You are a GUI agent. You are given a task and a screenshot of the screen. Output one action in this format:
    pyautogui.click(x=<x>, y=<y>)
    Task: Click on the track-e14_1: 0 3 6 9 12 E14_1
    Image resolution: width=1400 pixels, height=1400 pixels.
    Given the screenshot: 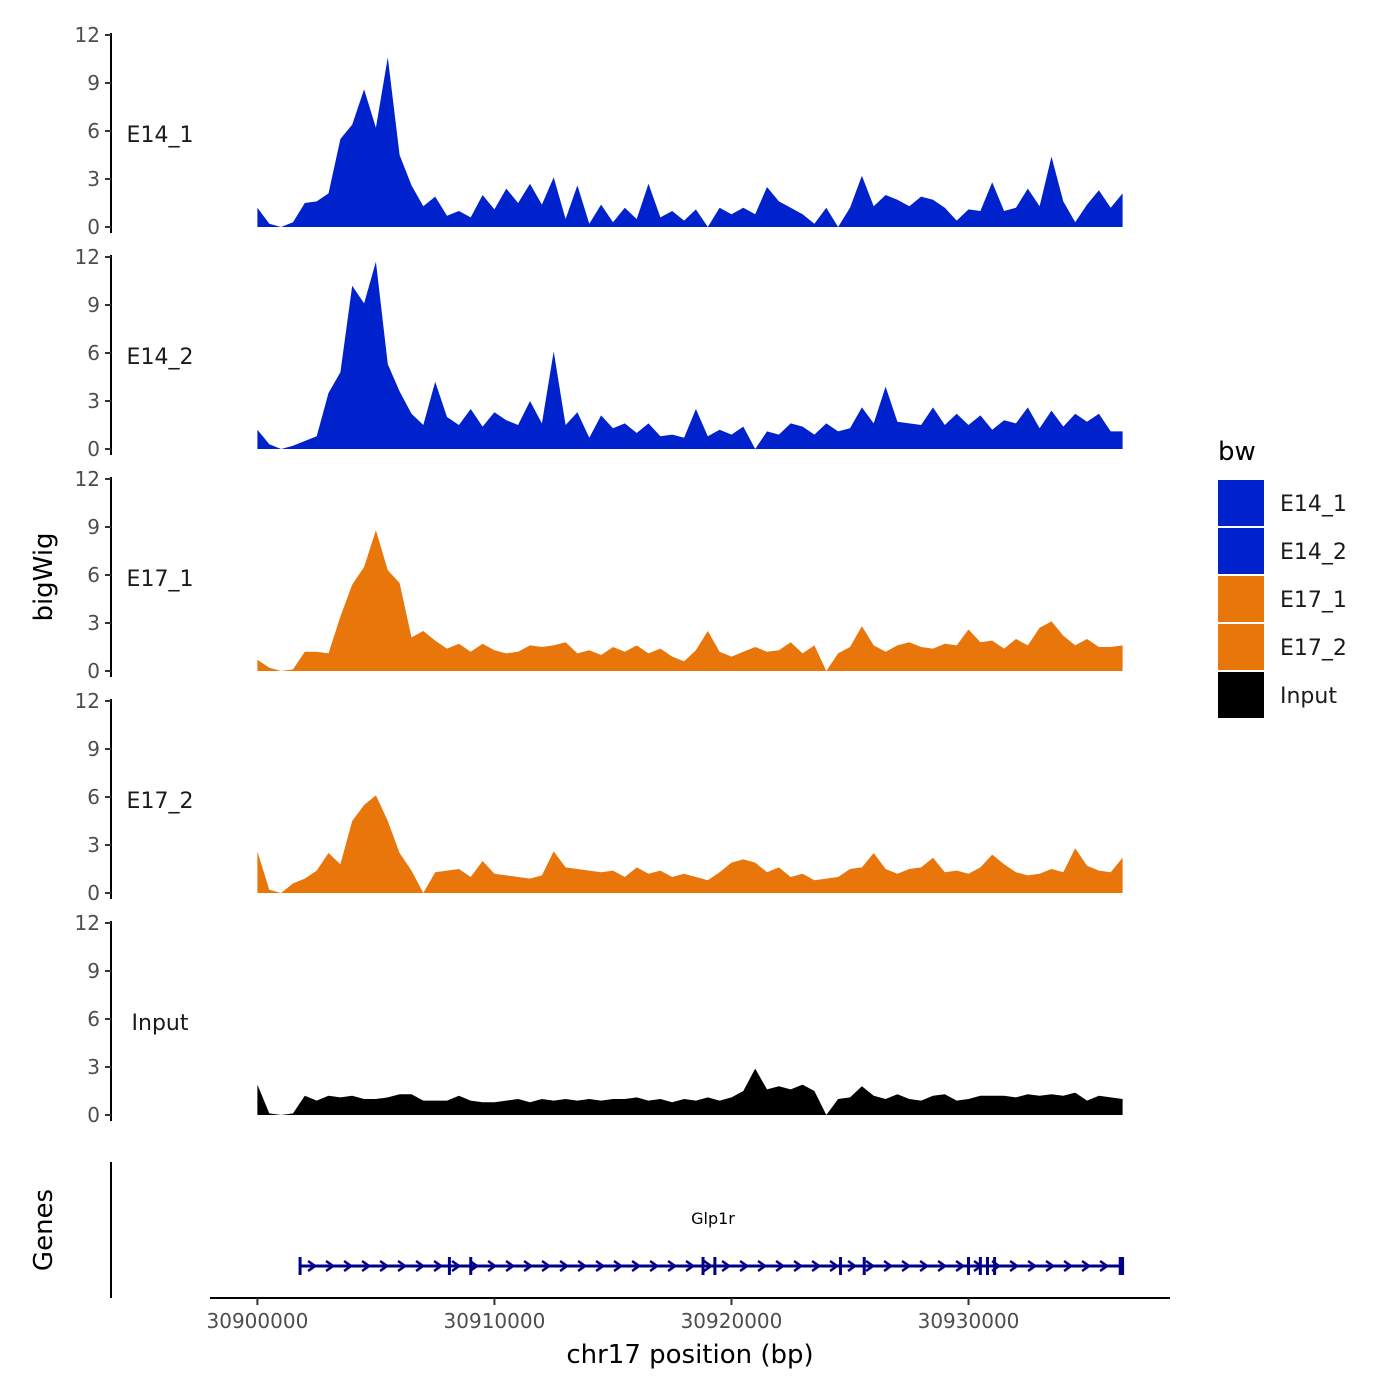 What is the action you would take?
    pyautogui.click(x=599, y=131)
    